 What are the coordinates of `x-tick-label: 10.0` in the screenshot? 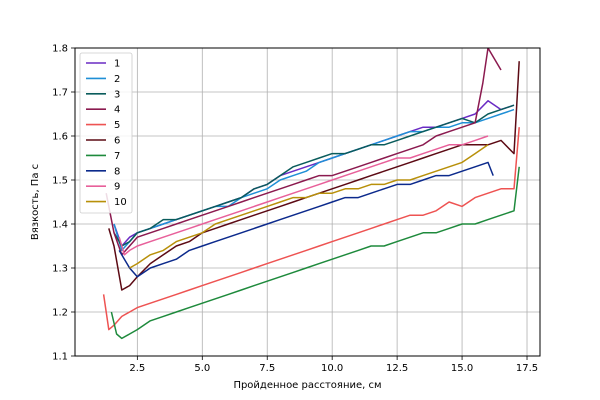 It's located at (332, 368).